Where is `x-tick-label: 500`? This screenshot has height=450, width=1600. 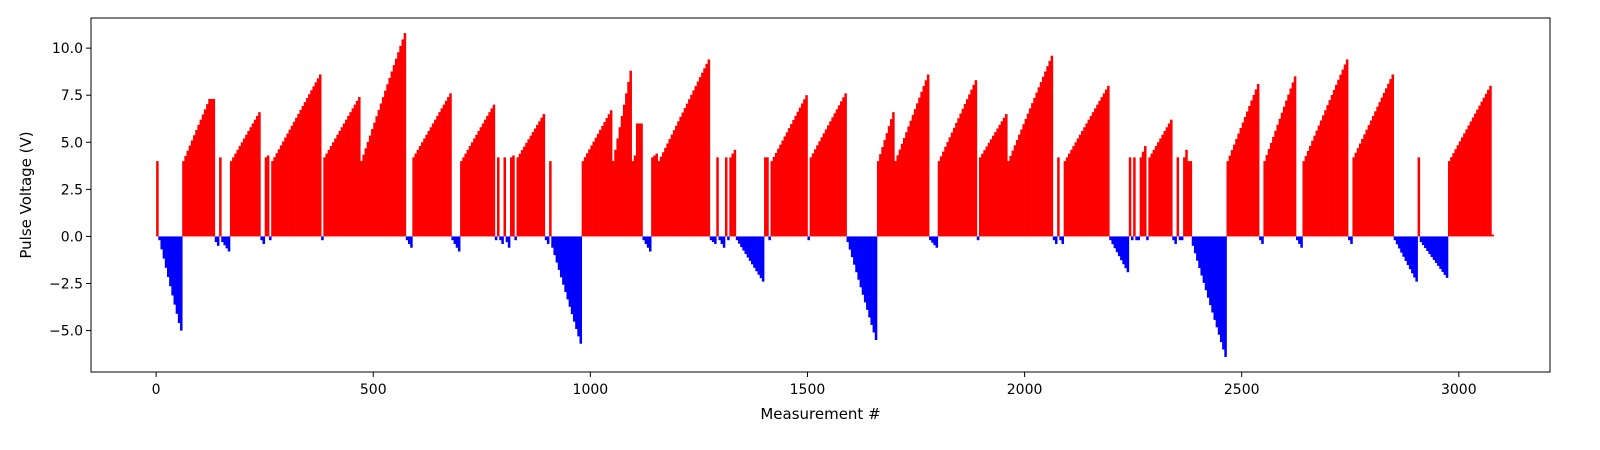 x-tick-label: 500 is located at coordinates (373, 390).